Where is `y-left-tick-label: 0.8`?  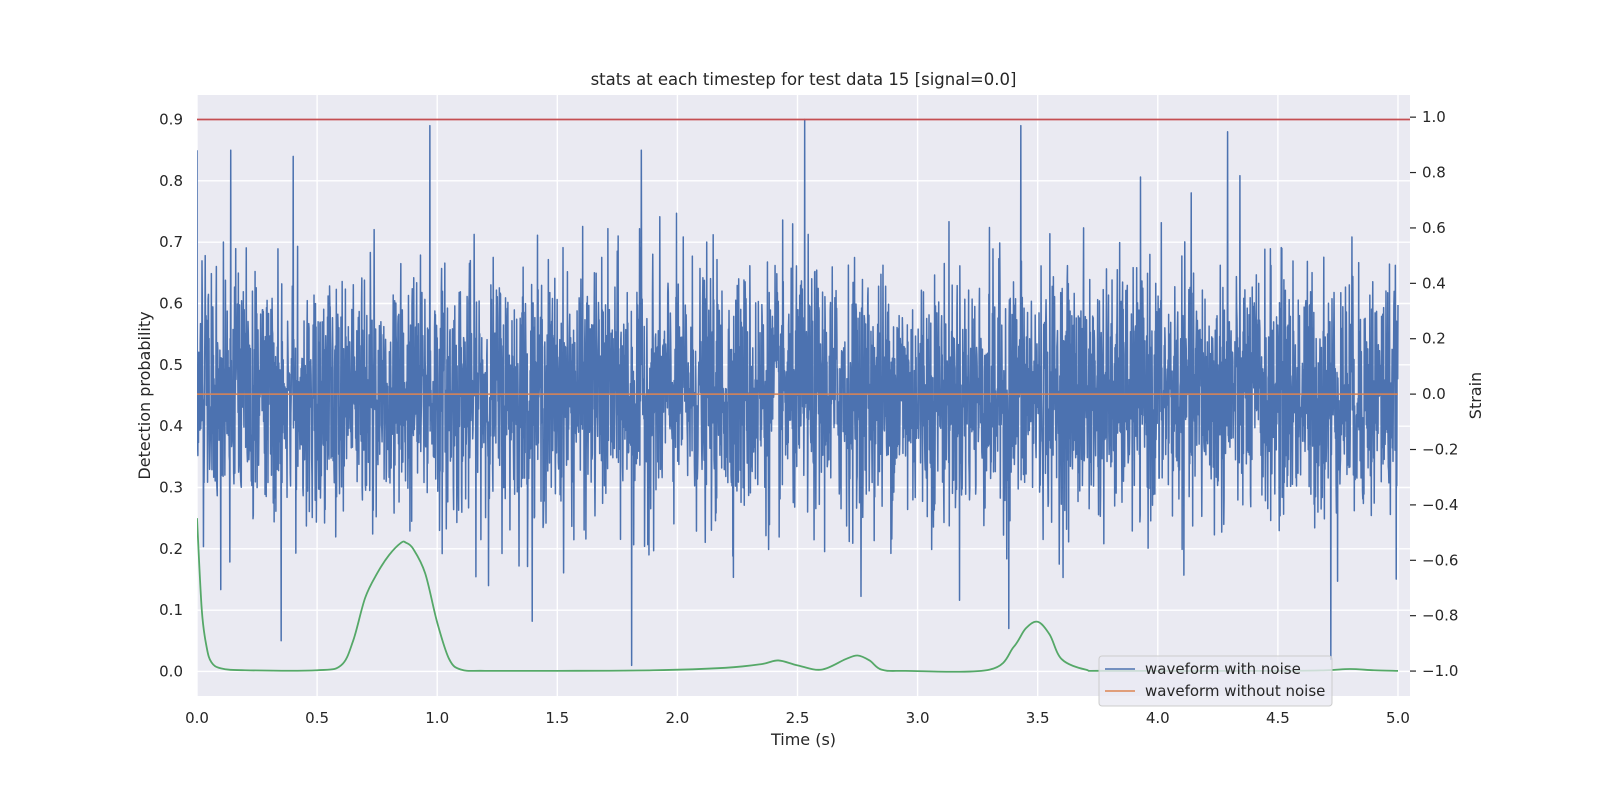 y-left-tick-label: 0.8 is located at coordinates (171, 181).